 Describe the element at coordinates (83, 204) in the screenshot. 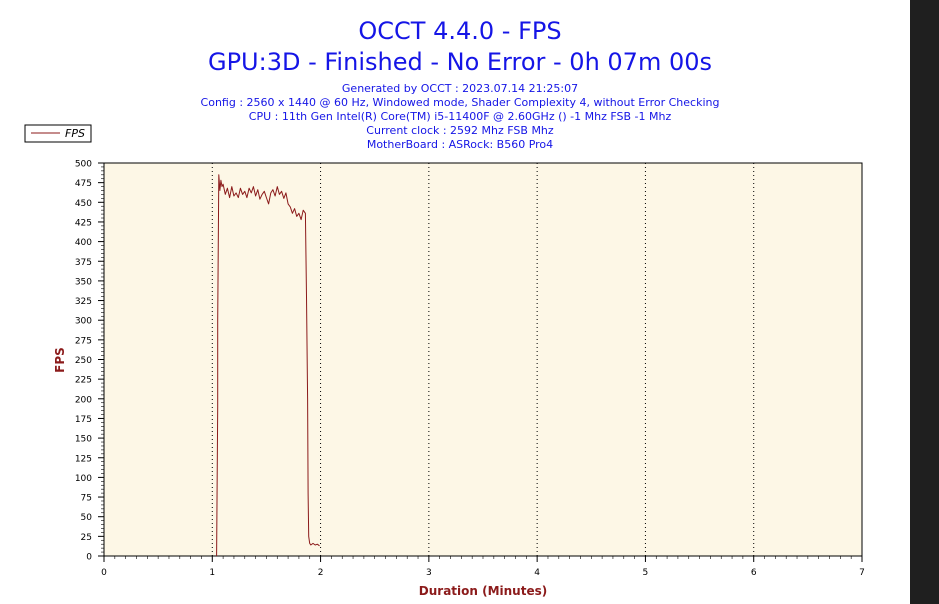

I see `y-tick-label-450: 450` at that location.